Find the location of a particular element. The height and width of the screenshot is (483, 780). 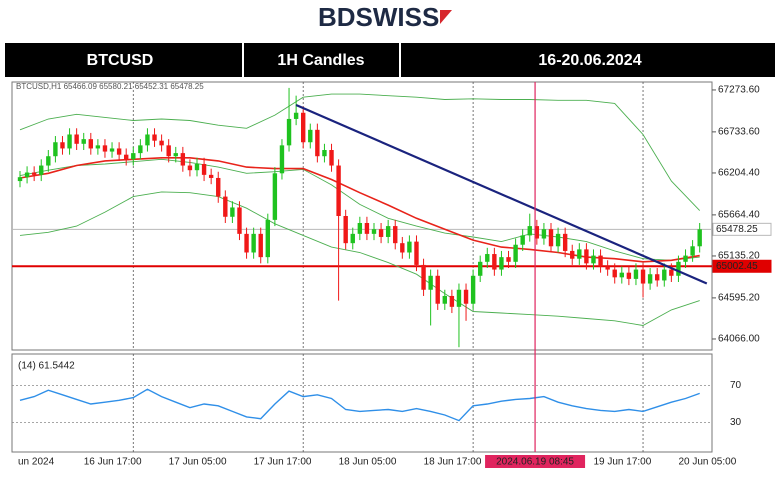

x-tick-label: 16 Jun 17:00 is located at coordinates (113, 462).